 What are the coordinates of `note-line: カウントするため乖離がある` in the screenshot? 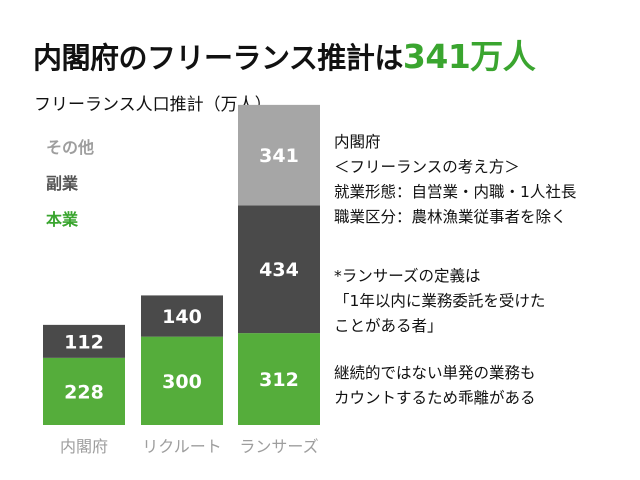 It's located at (435, 398).